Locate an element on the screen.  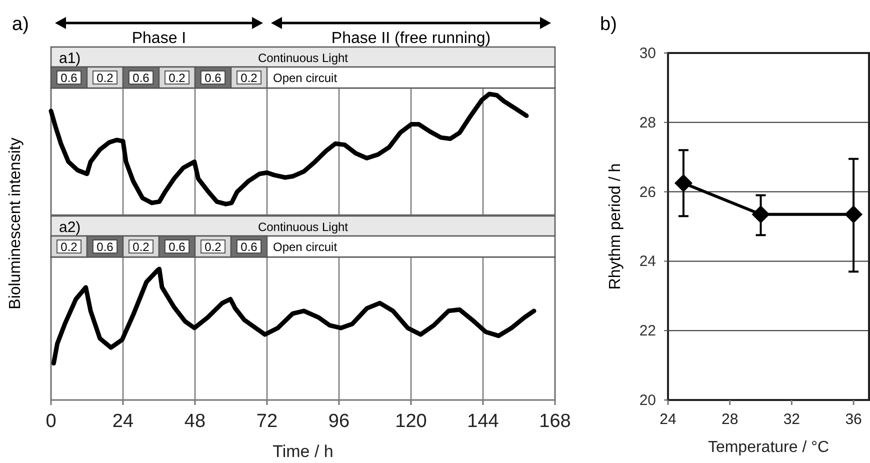
y-axis-title: Bioluminescent intensity is located at coordinates (15, 224).